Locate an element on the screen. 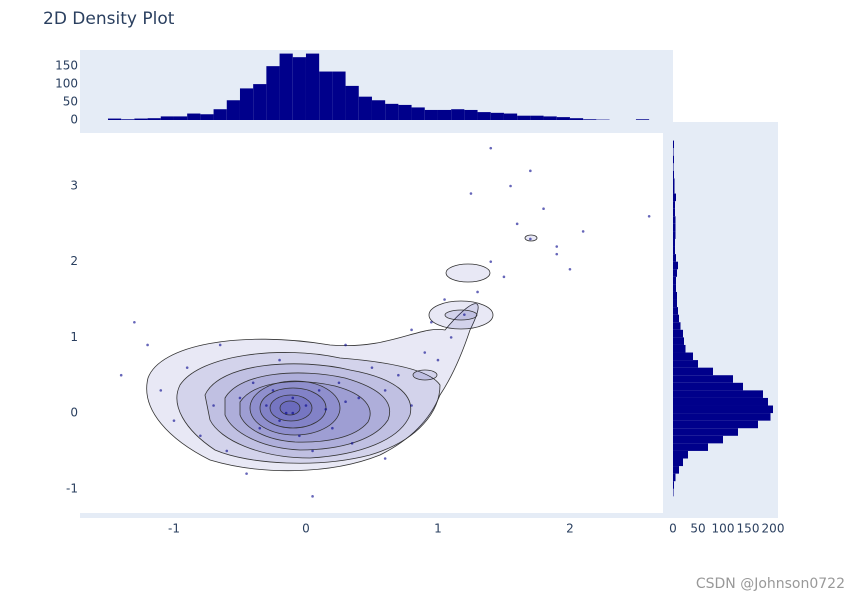 This screenshot has width=859, height=604. x-tick-label: 100 is located at coordinates (723, 529).